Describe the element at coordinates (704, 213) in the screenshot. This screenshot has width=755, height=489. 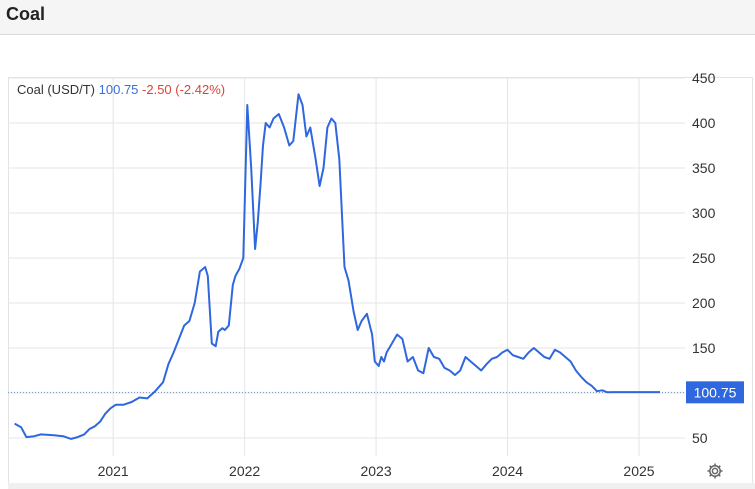
I see `y-tick-label: 300` at that location.